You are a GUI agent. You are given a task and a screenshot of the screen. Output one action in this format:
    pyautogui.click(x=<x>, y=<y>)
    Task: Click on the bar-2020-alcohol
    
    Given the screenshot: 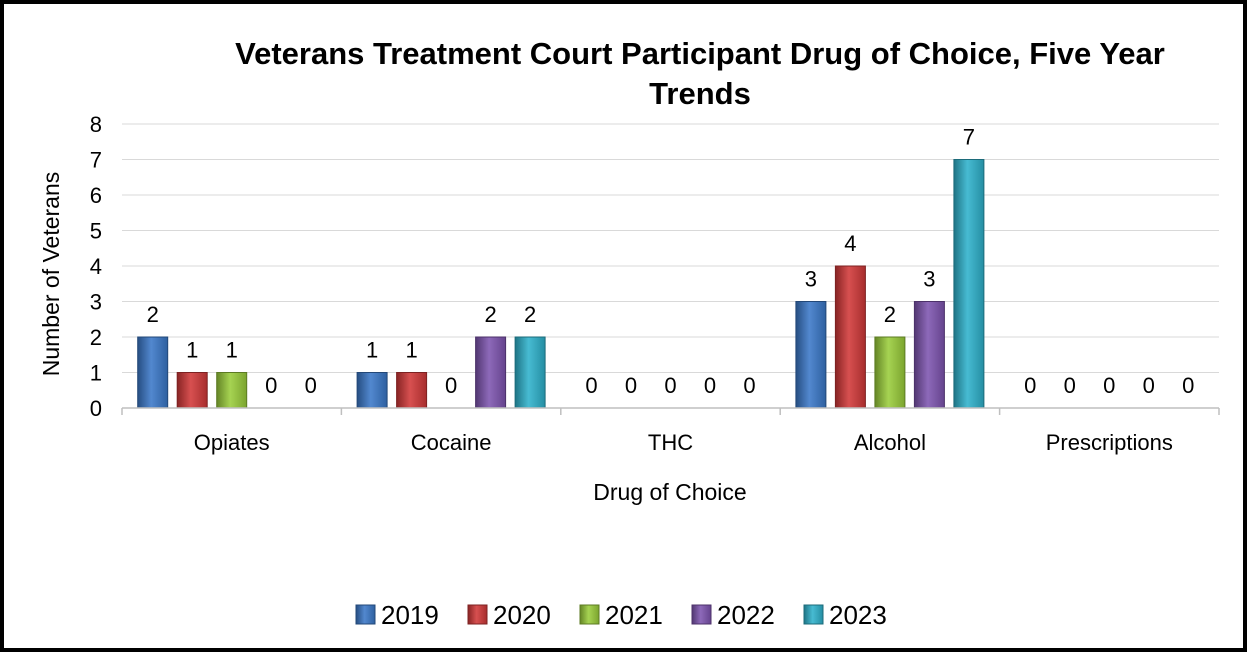 What is the action you would take?
    pyautogui.click(x=850, y=337)
    